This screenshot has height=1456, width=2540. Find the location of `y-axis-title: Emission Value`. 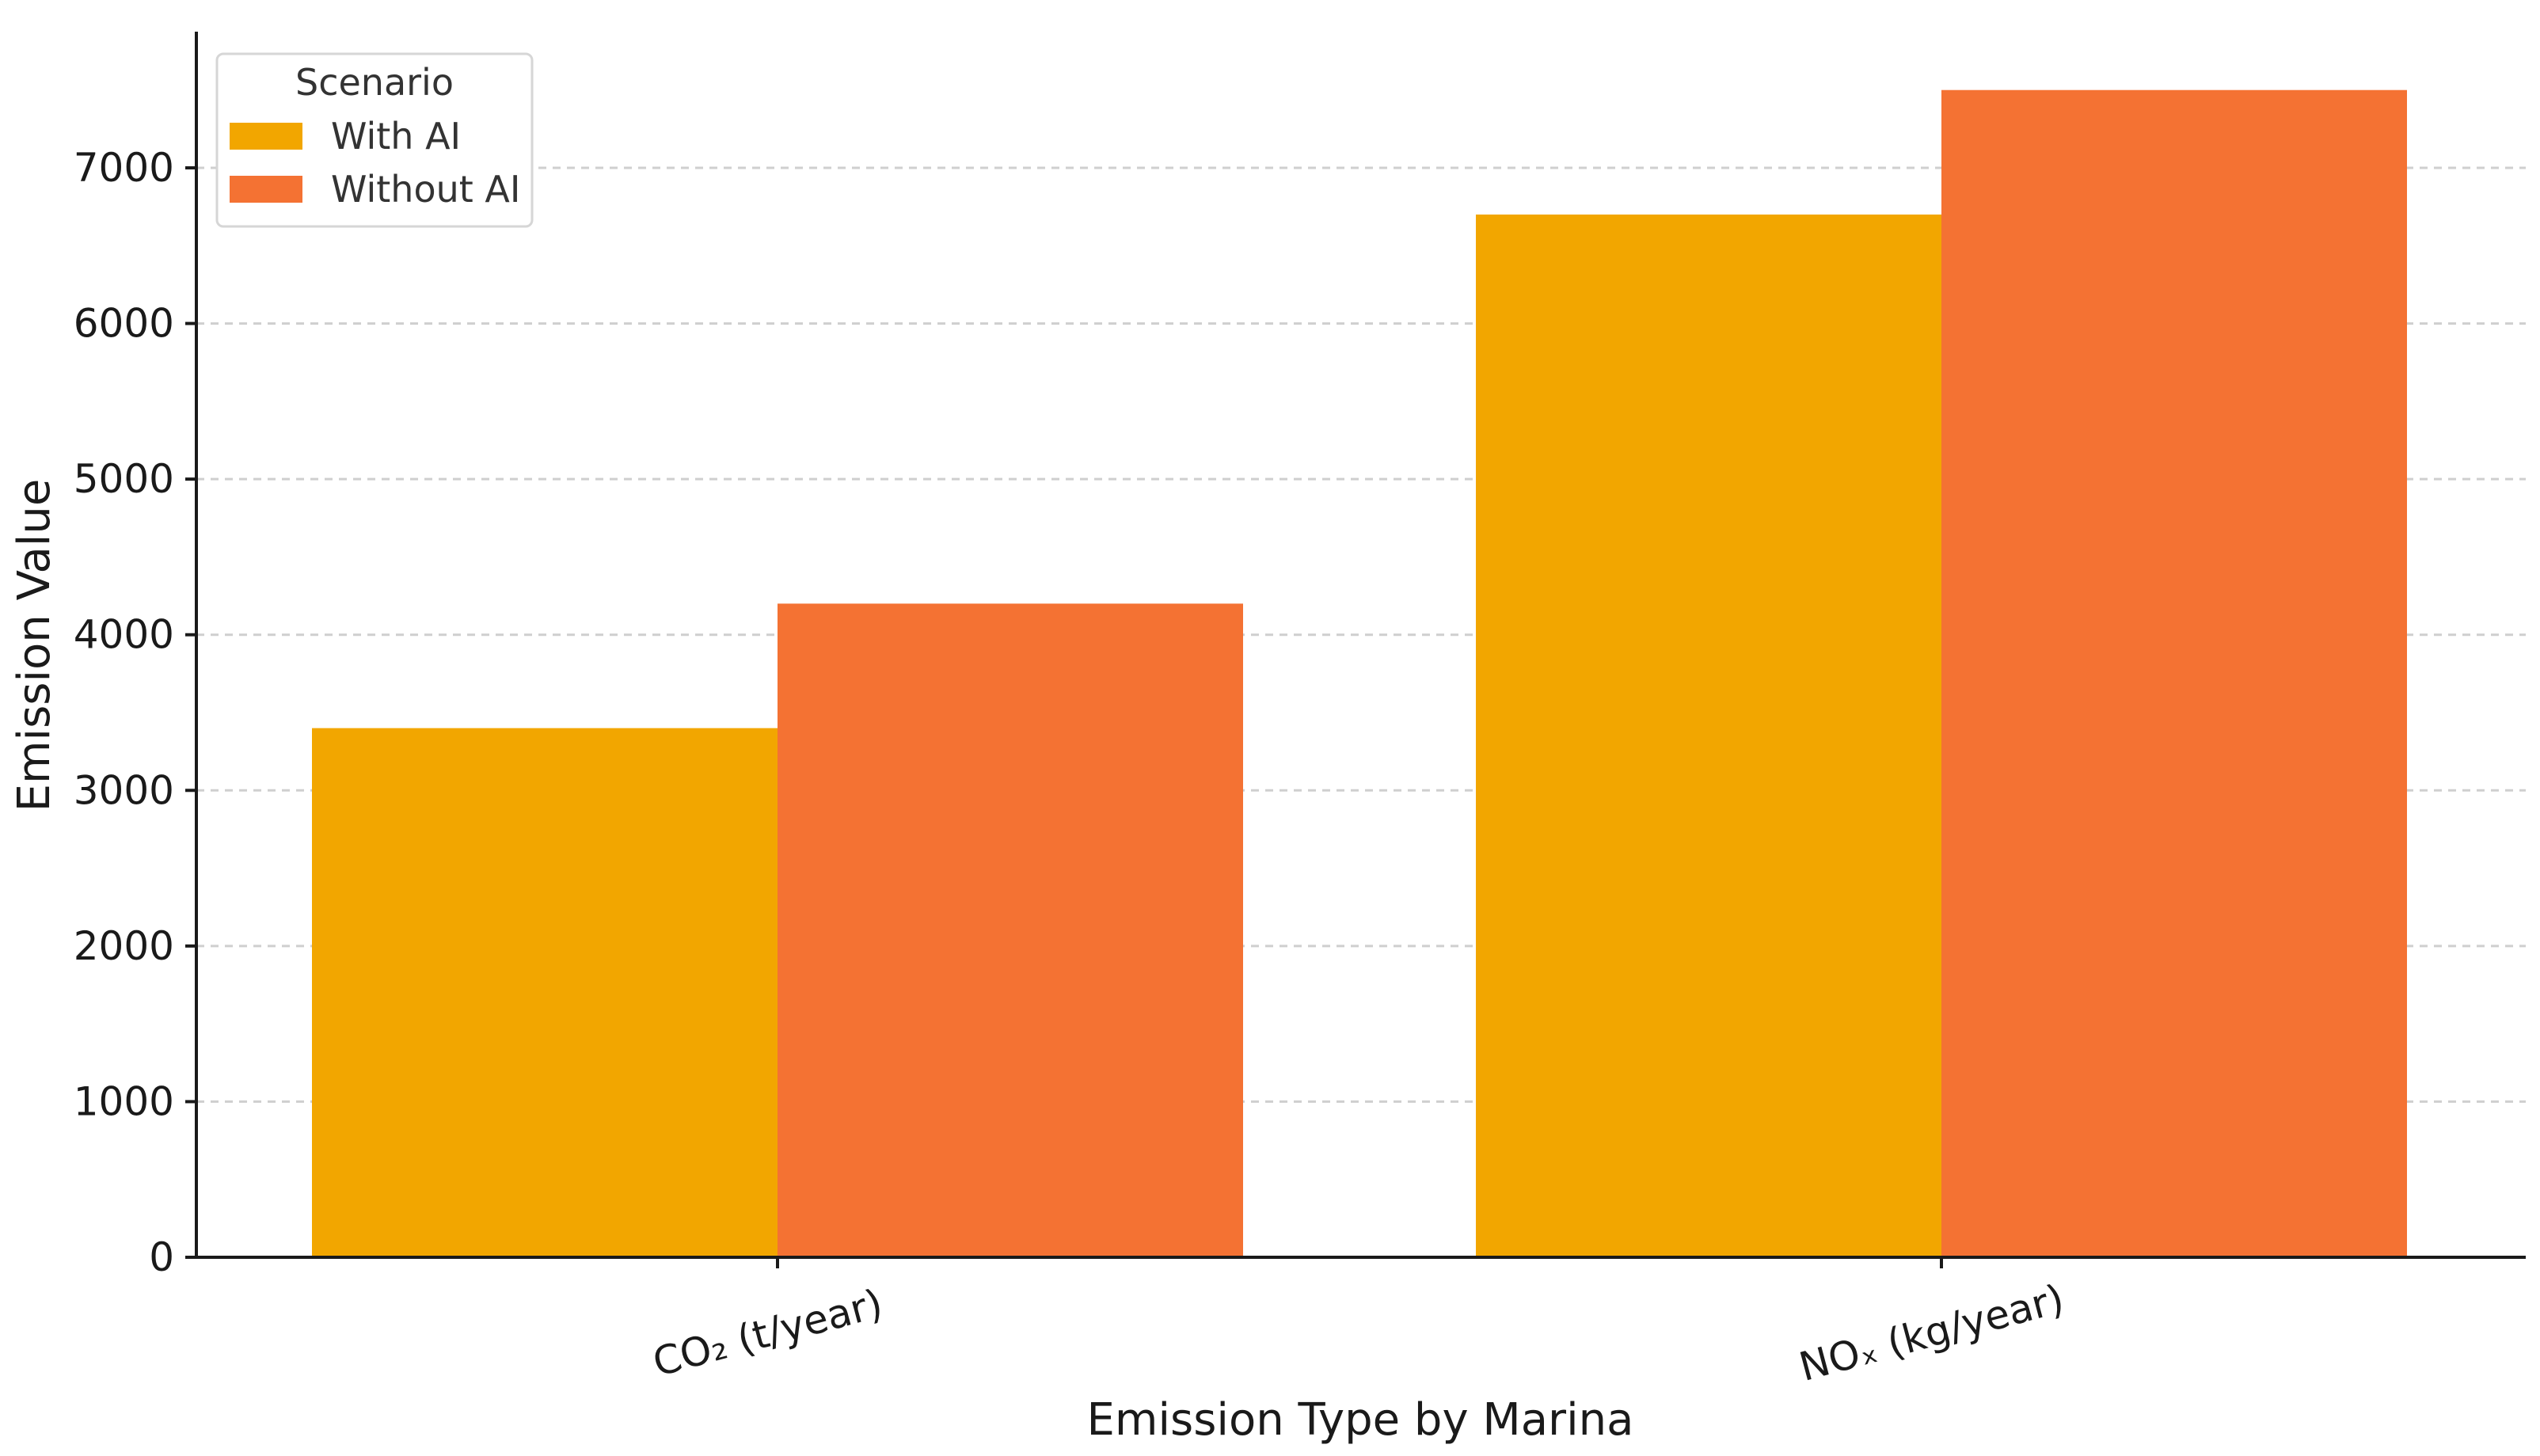

y-axis-title: Emission Value is located at coordinates (34, 645).